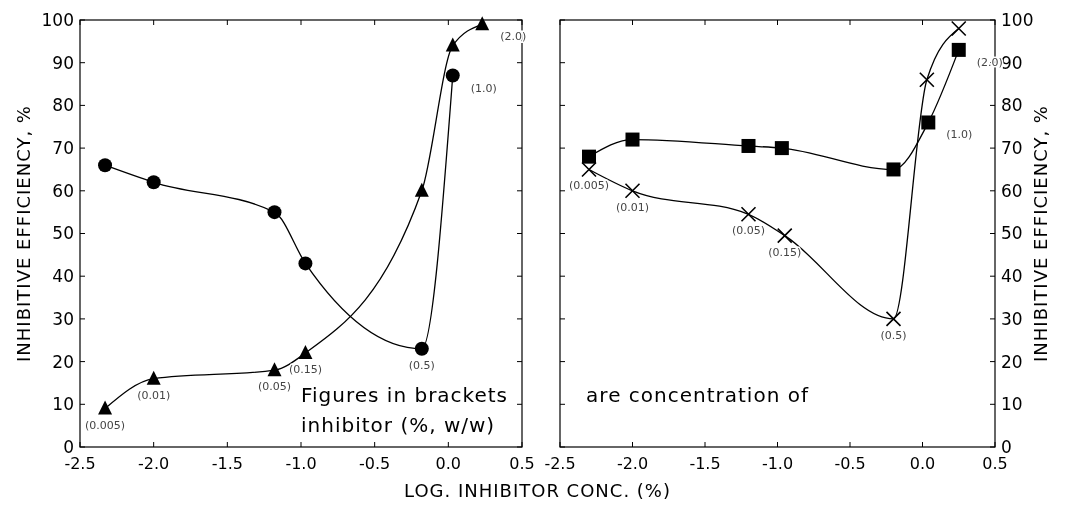 This screenshot has width=1075, height=510. I want to click on annotation: inhibitor (%, w/w), so click(398, 425).